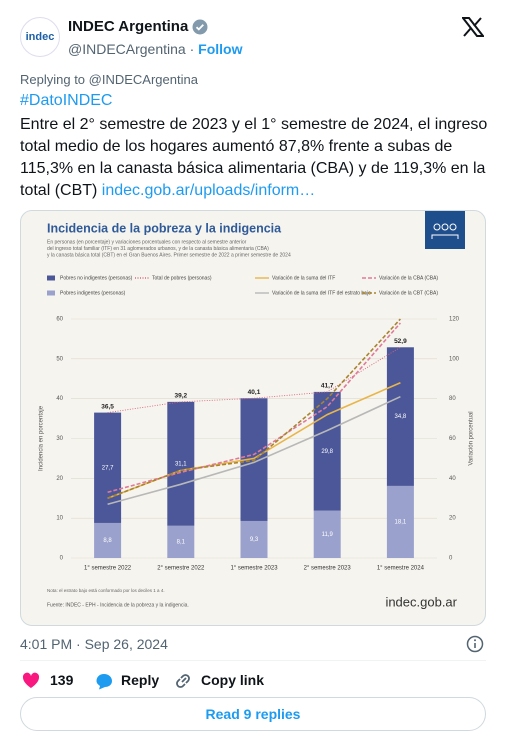 Image resolution: width=506 pixels, height=746 pixels. Describe the element at coordinates (401, 569) in the screenshot. I see `x-tick-label: 1° semestre 2024` at that location.